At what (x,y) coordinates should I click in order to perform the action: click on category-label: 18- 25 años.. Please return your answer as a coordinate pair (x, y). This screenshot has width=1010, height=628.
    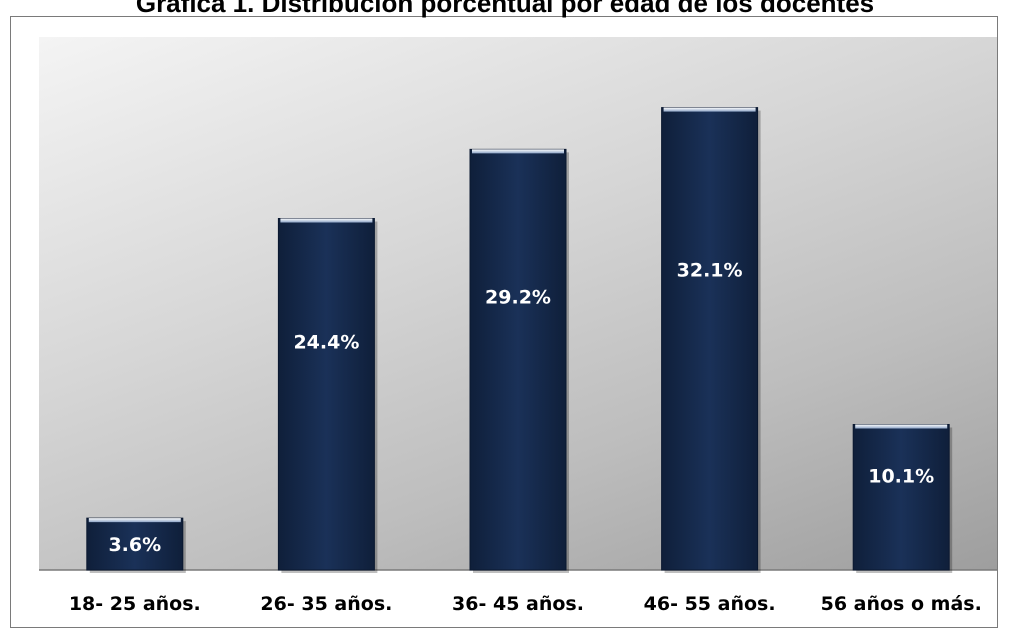
    Looking at the image, I should click on (135, 604).